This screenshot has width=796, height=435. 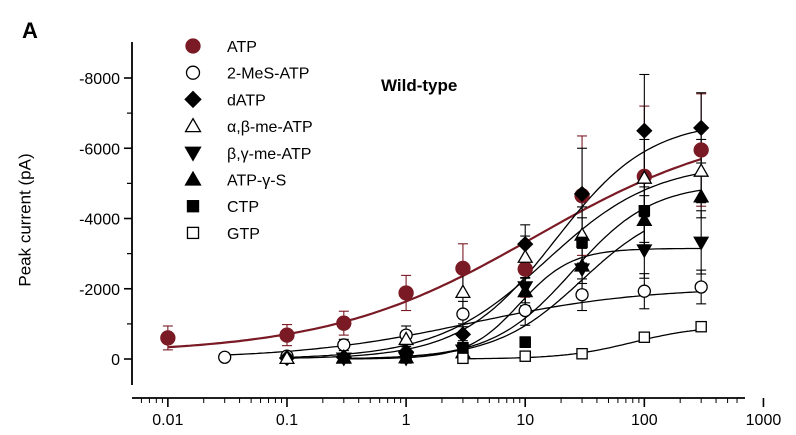 I want to click on legend-label: 2-MeS-ATP, so click(x=268, y=74).